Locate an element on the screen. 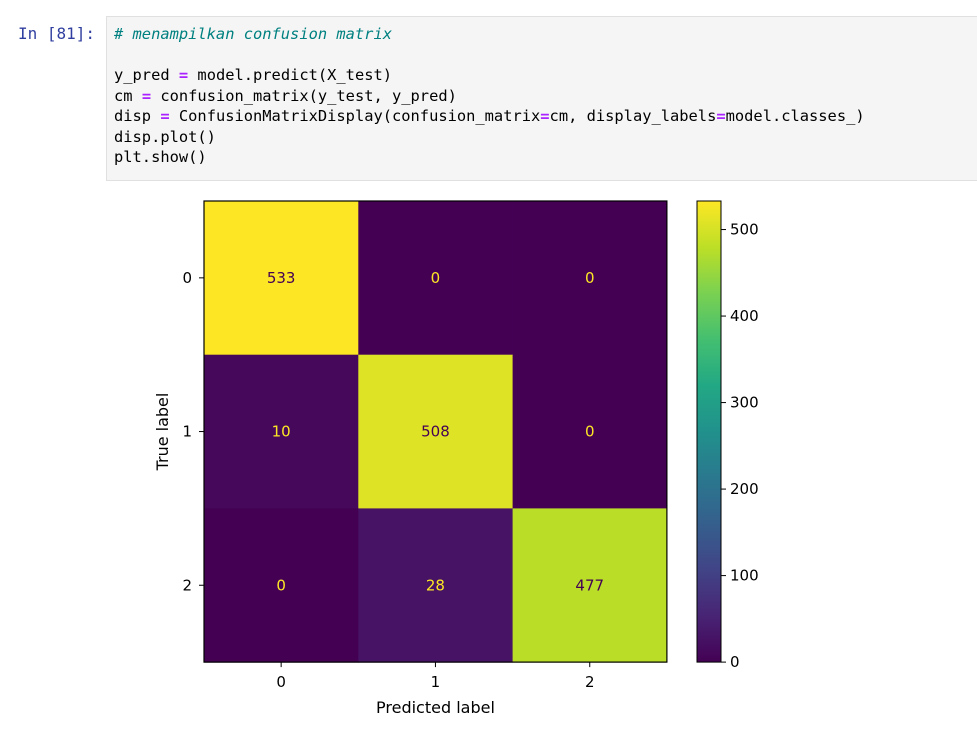 This screenshot has width=977, height=734. x-tick-label: 2 is located at coordinates (590, 682).